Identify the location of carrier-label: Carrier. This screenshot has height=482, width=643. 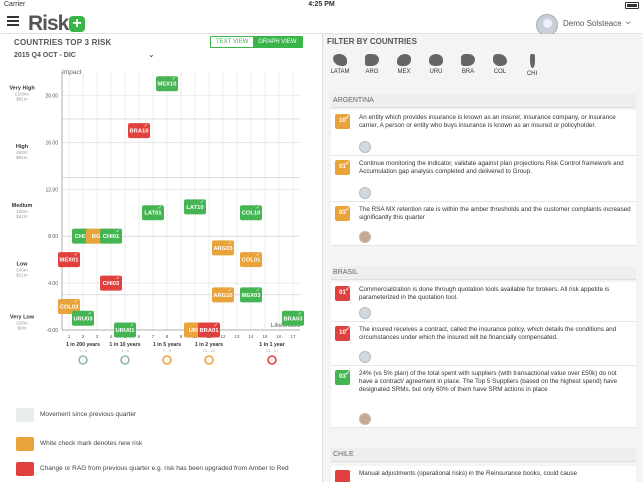
(15, 4).